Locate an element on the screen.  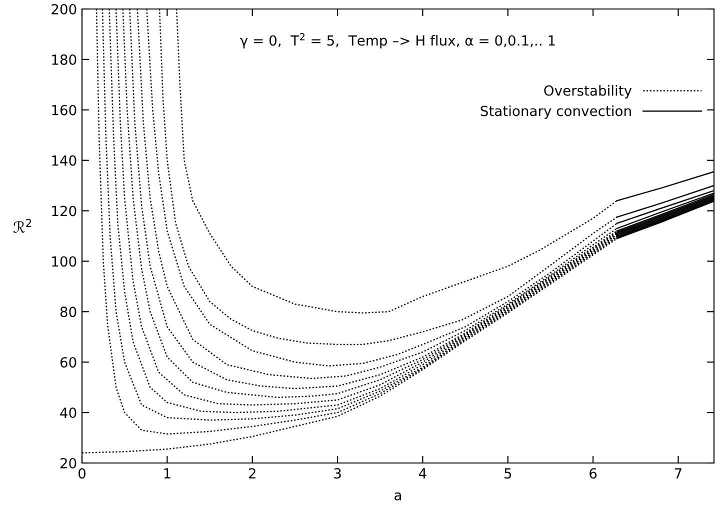
legend-label: Stationary convection is located at coordinates (555, 112).